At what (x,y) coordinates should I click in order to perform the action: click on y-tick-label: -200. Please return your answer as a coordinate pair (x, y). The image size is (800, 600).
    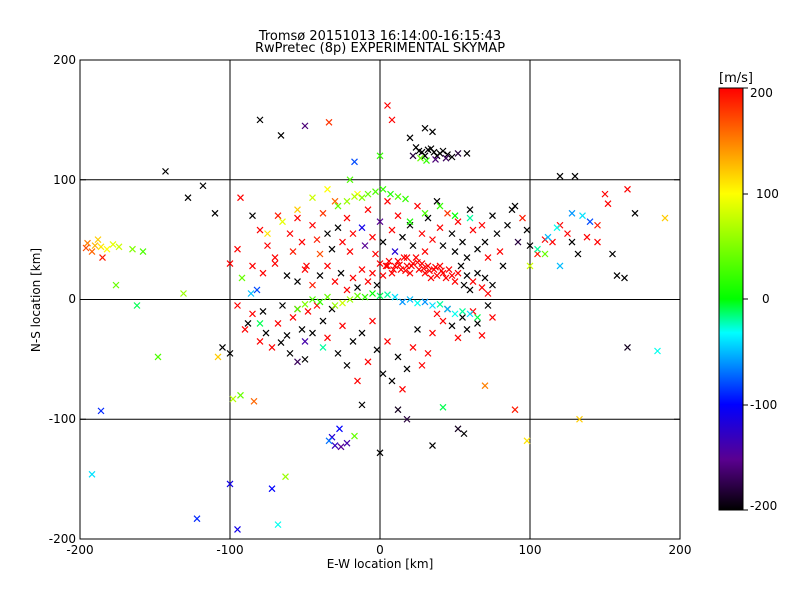
    Looking at the image, I should click on (62, 539).